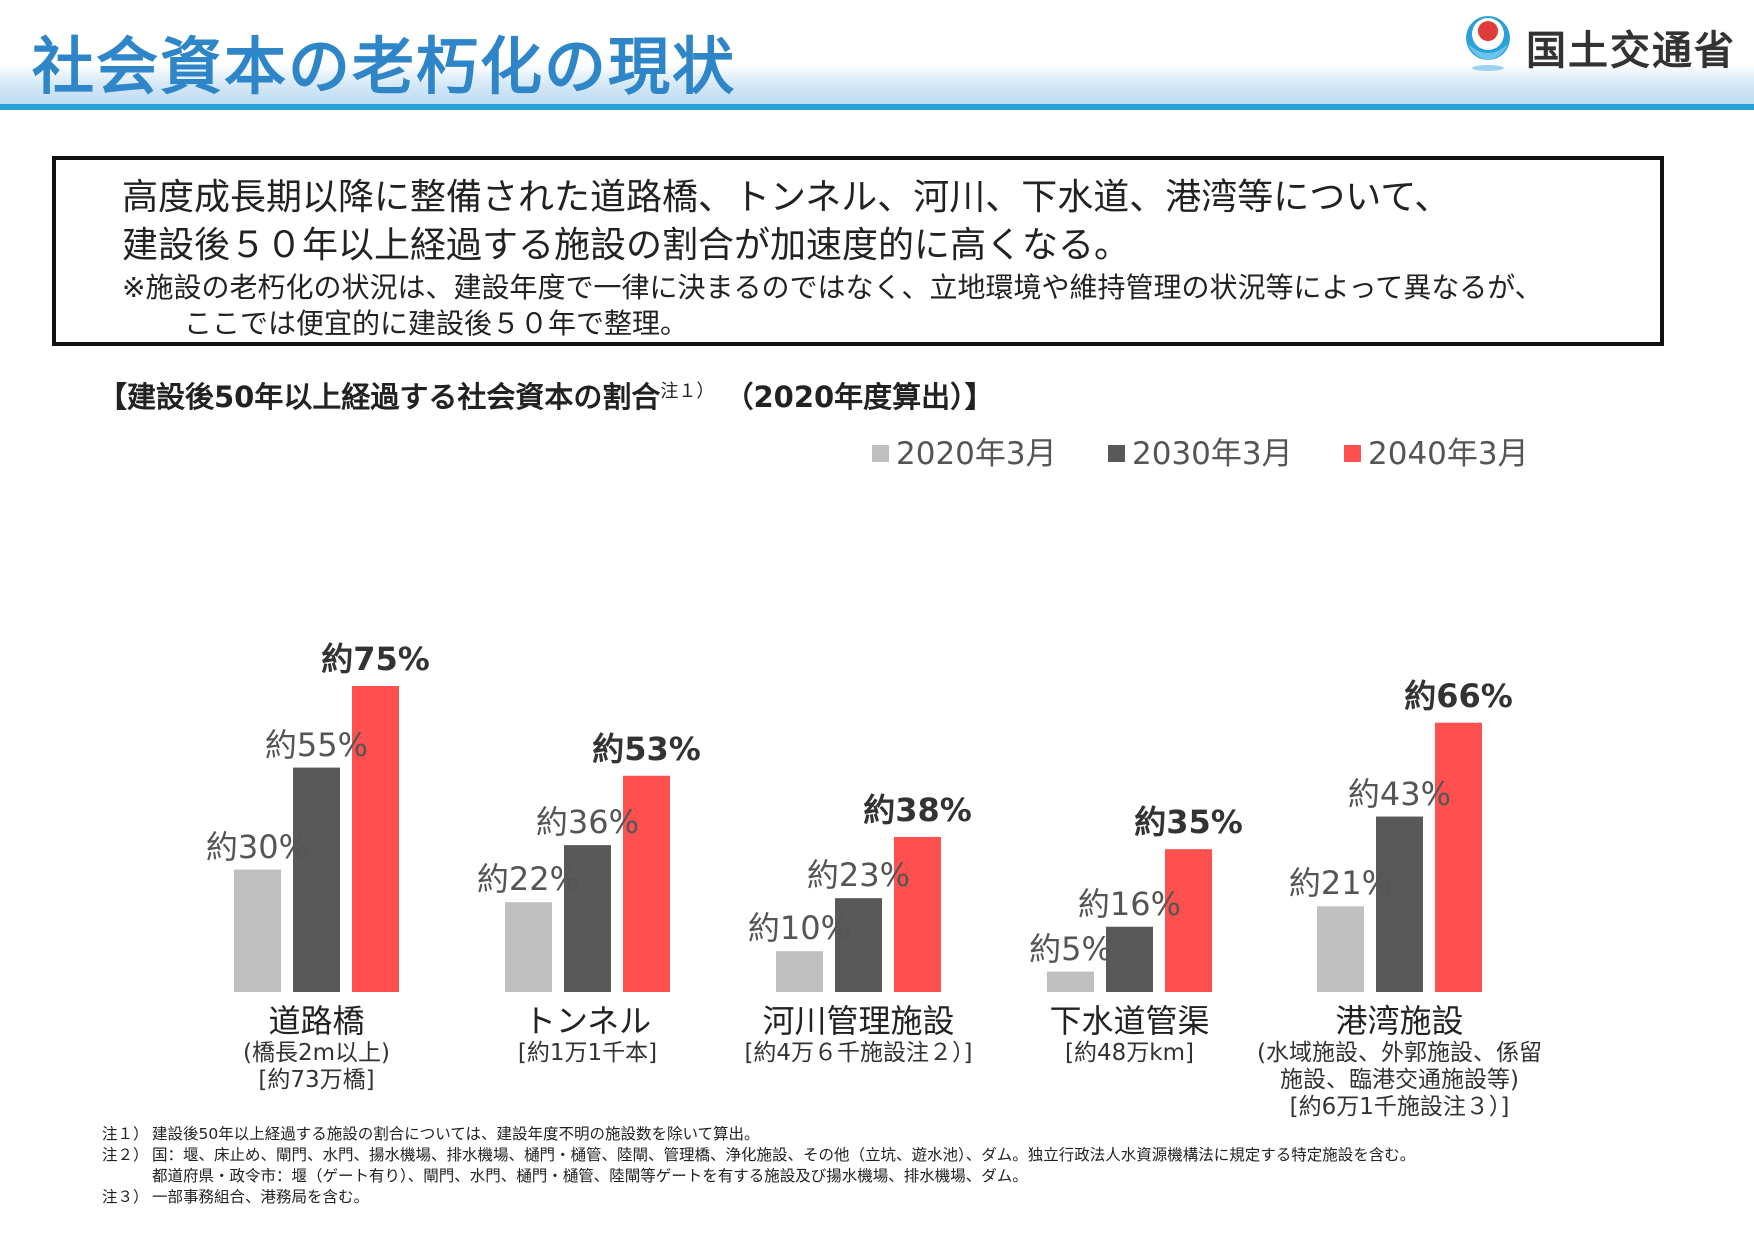 Image resolution: width=1754 pixels, height=1241 pixels. What do you see at coordinates (858, 1021) in the screenshot?
I see `category-name: 河川管理施設` at bounding box center [858, 1021].